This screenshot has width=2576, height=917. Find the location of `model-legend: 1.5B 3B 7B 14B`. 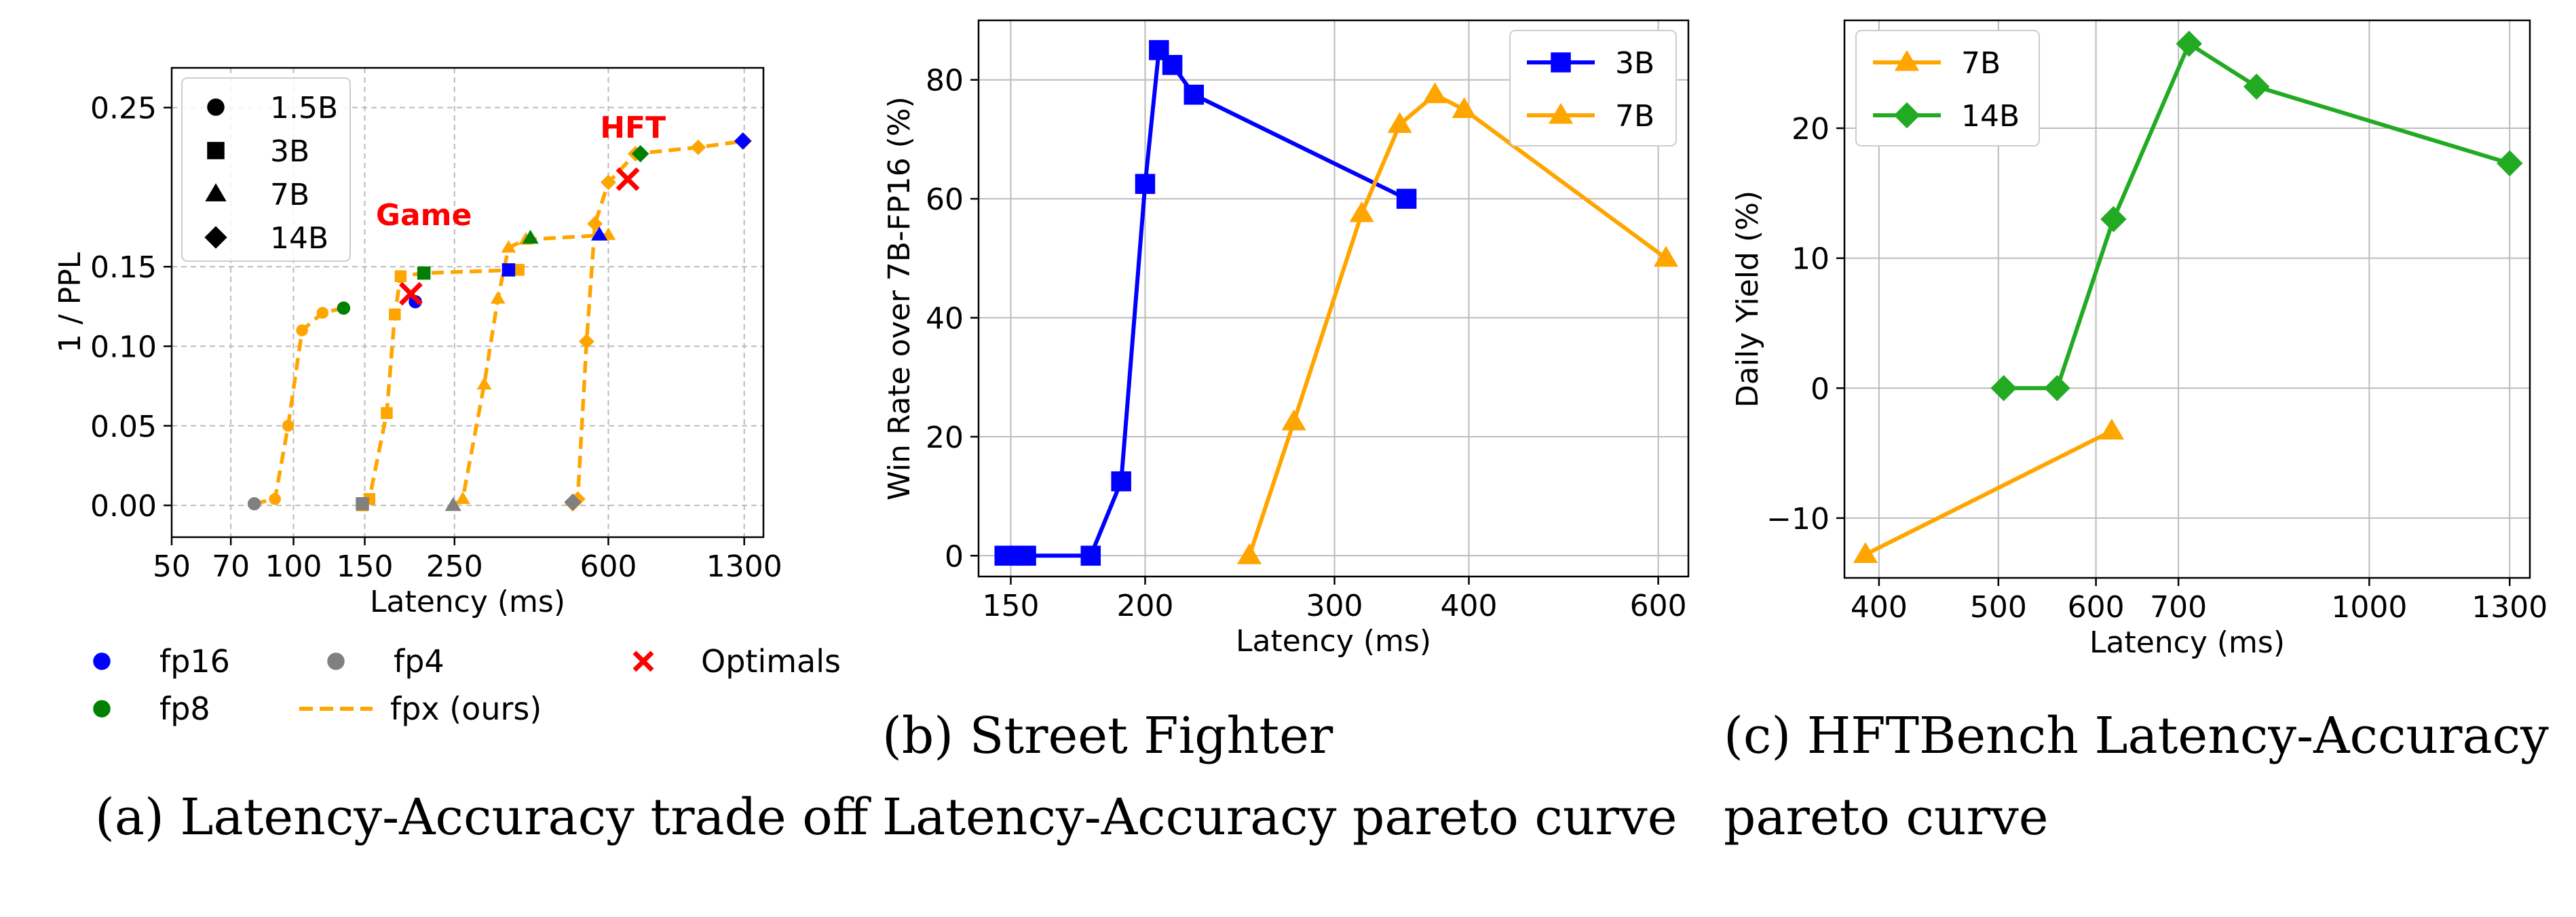

model-legend: 1.5B 3B 7B 14B is located at coordinates (266, 170).